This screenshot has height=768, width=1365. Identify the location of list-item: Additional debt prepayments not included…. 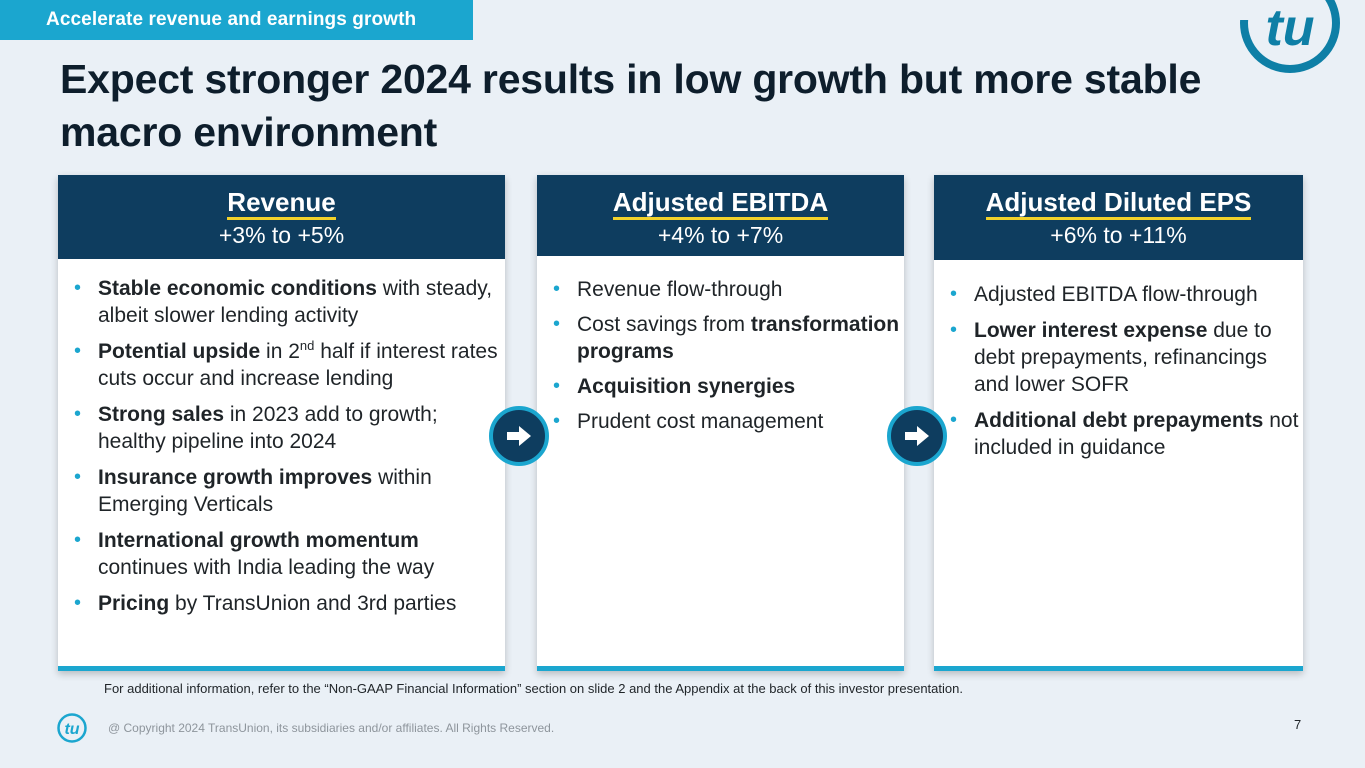
(1118, 434).